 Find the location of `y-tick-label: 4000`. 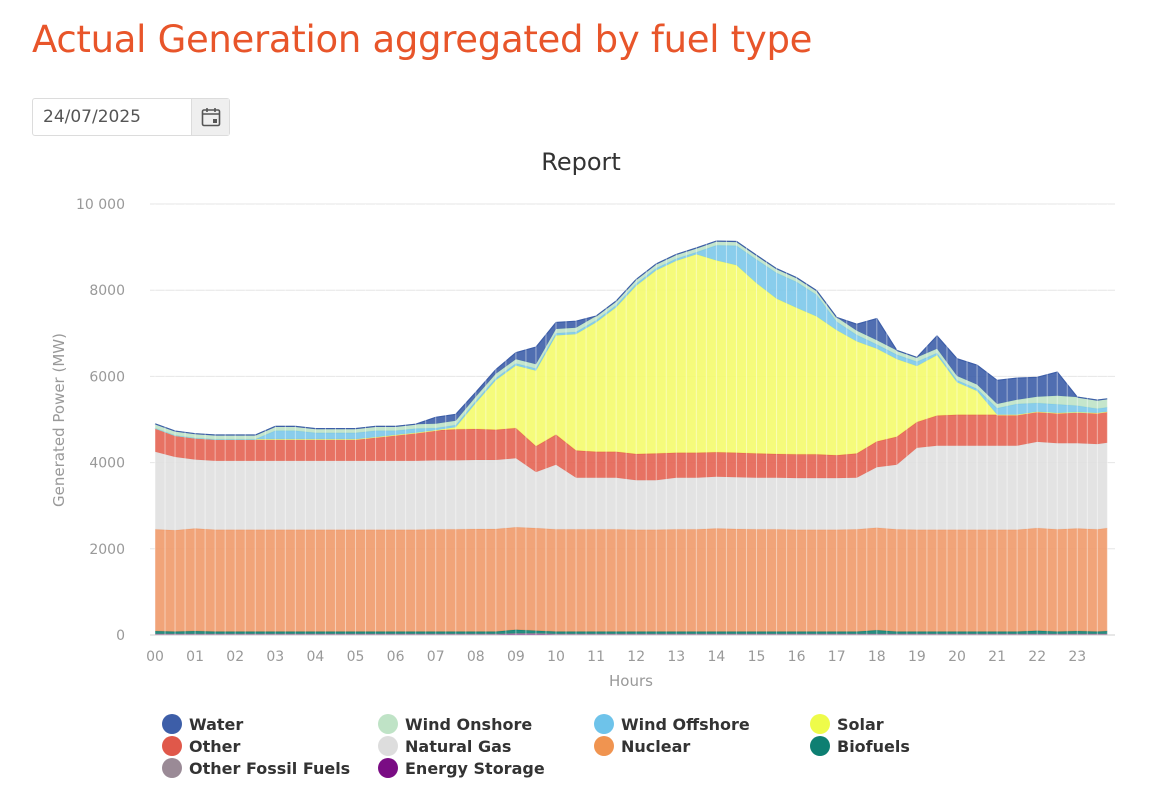

y-tick-label: 4000 is located at coordinates (107, 464).